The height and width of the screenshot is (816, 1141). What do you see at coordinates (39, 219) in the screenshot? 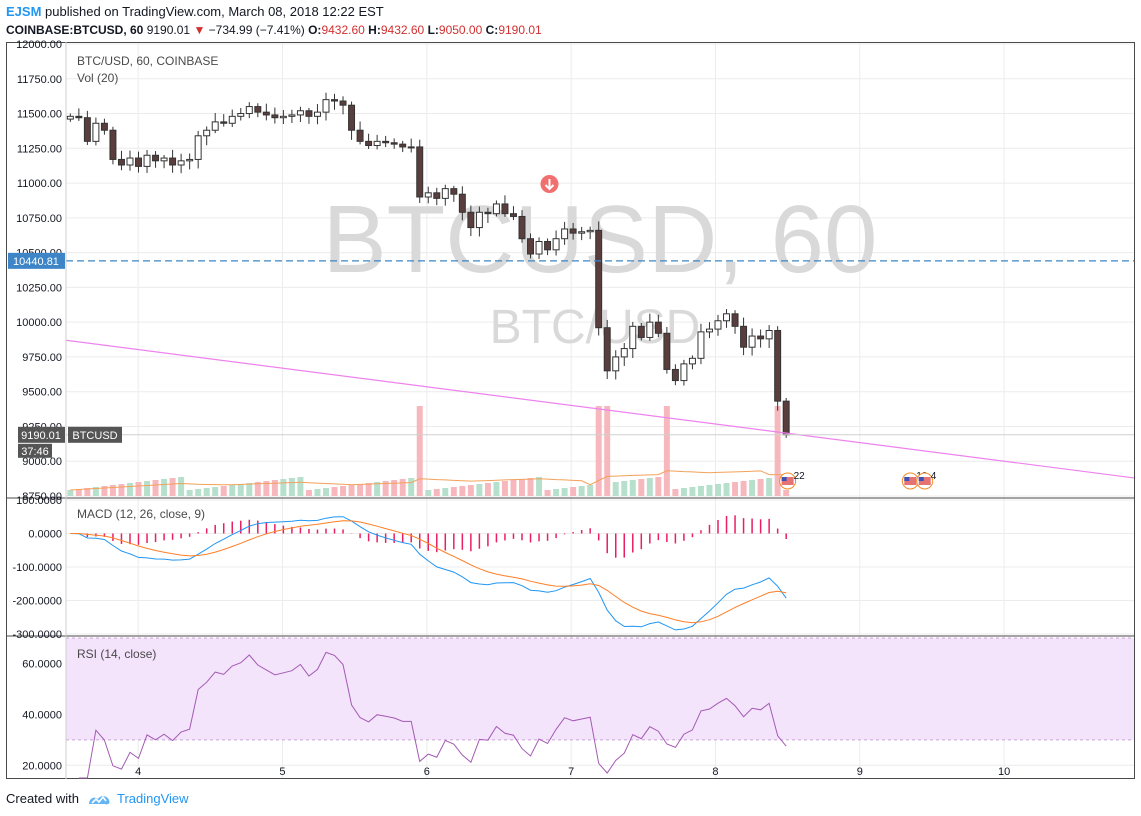
I see `y-tick-label: 10750.00` at bounding box center [39, 219].